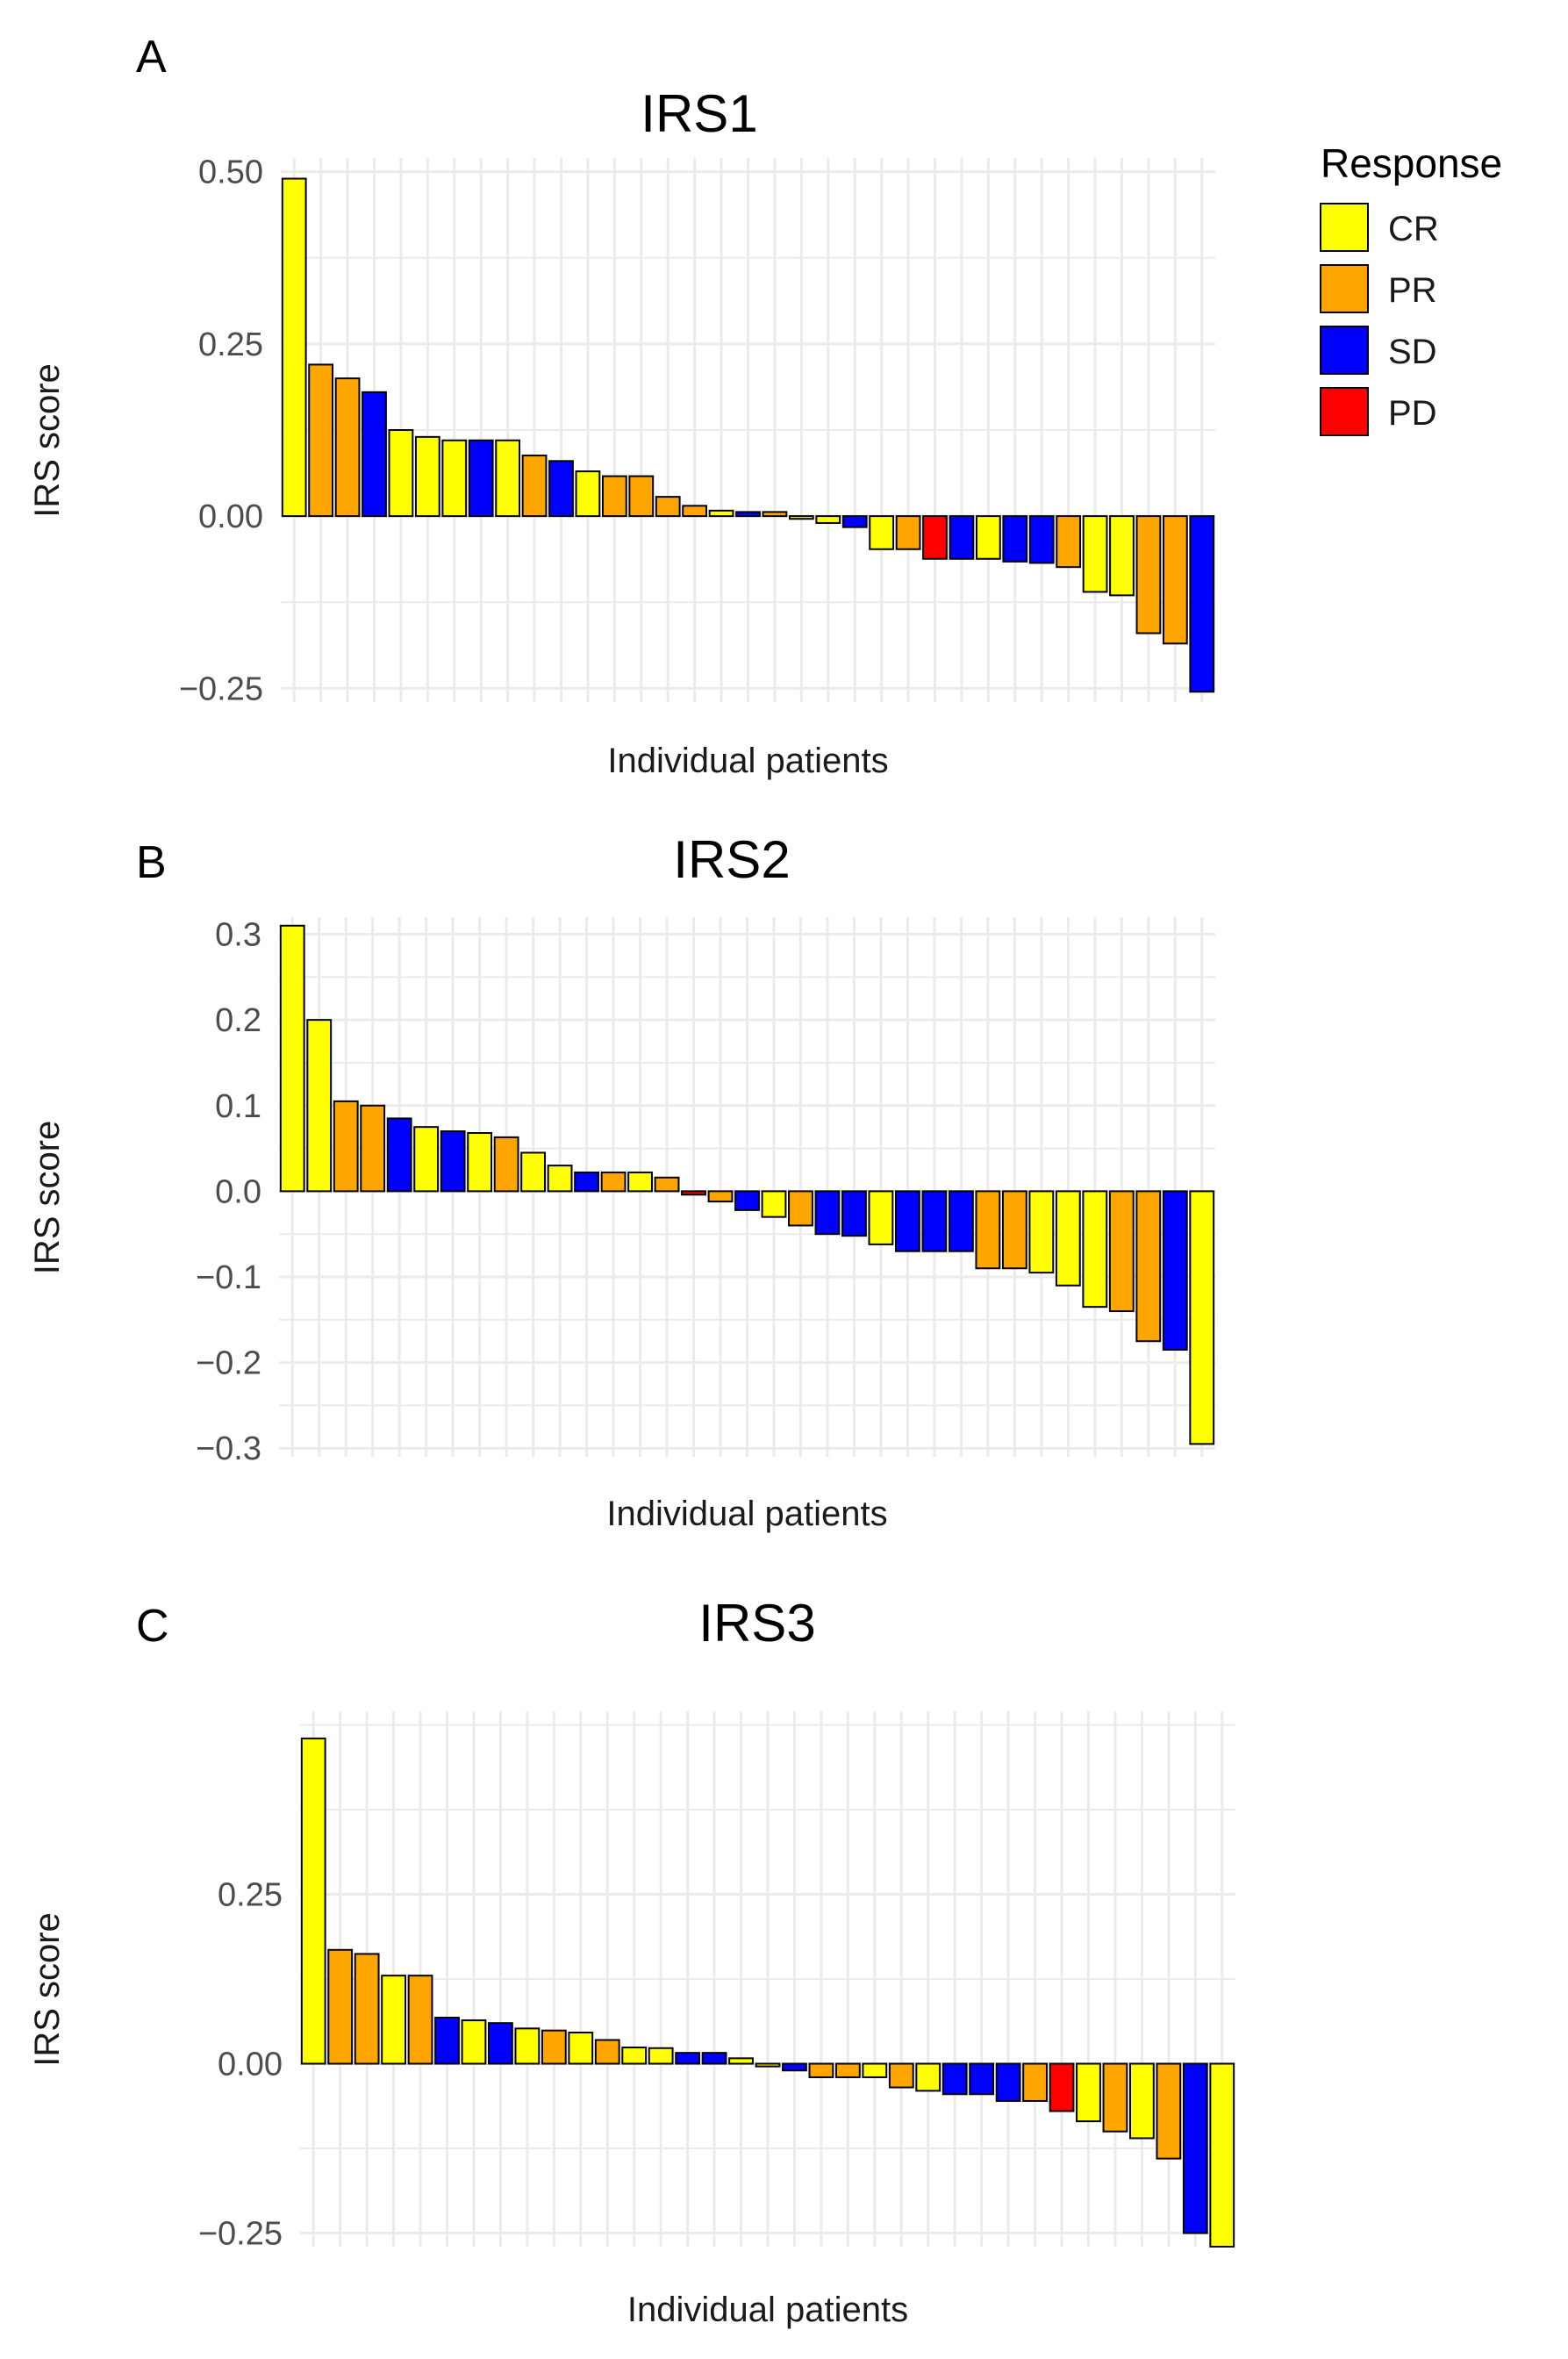  Describe the element at coordinates (221, 688) in the screenshot. I see `y-tick-label: −0.25` at that location.